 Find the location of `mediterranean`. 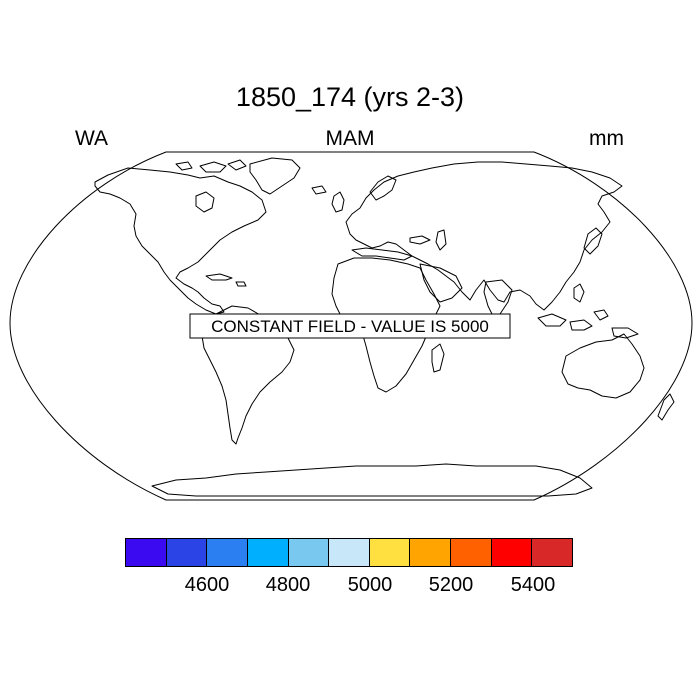

mediterranean is located at coordinates (382, 254).